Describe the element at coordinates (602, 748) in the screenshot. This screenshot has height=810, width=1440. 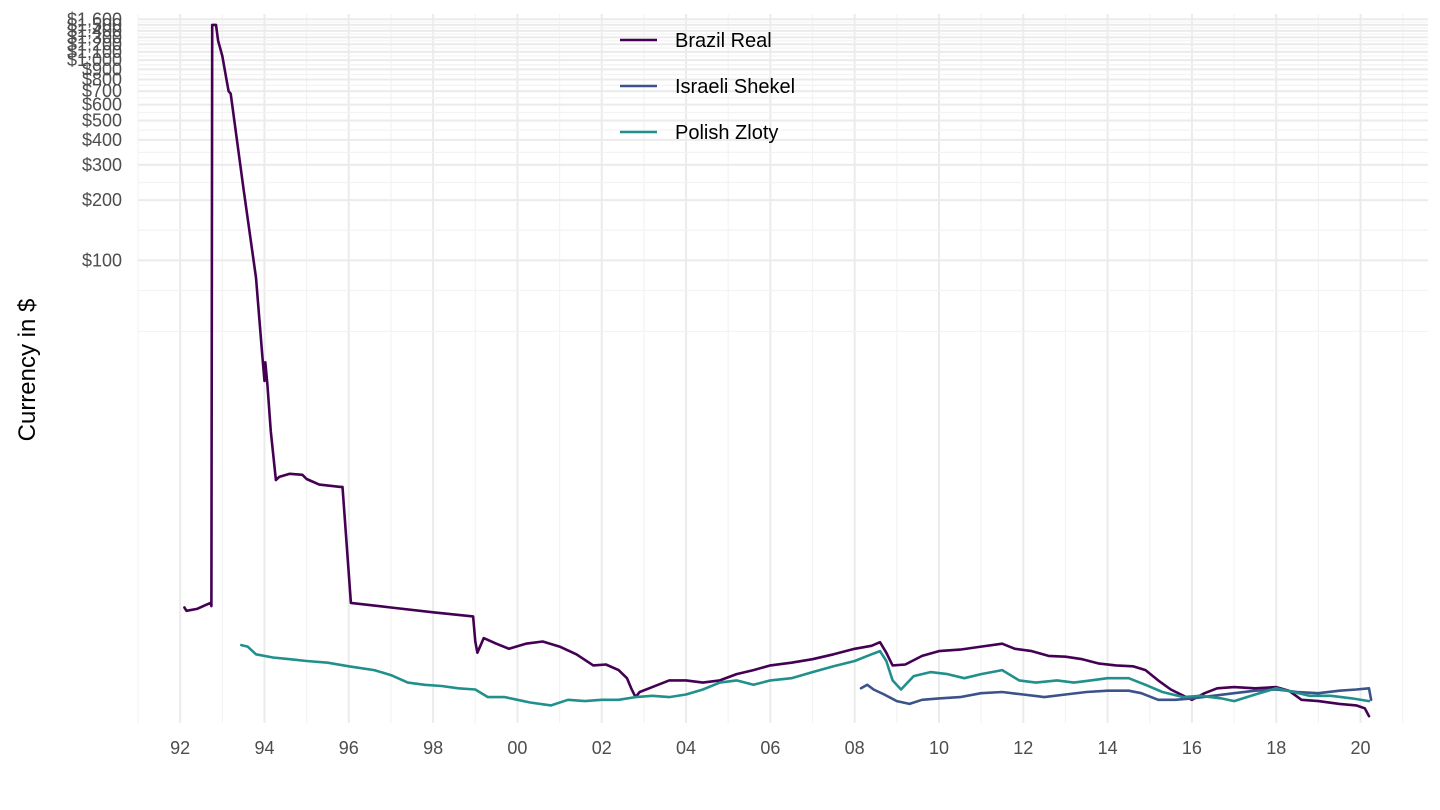
I see `x-tick-label: 02` at that location.